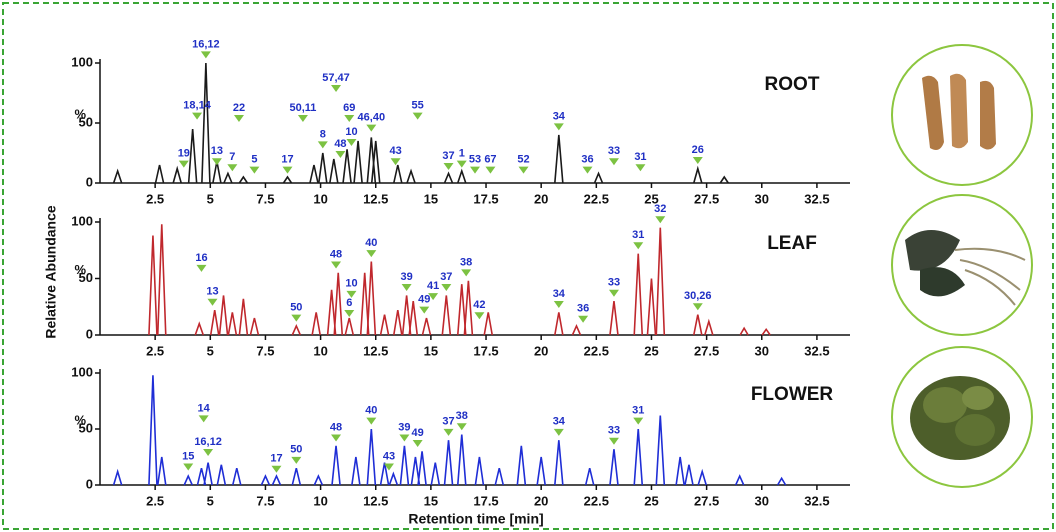 The width and height of the screenshot is (1056, 532). What do you see at coordinates (276, 459) in the screenshot?
I see `peak-label: 17` at bounding box center [276, 459].